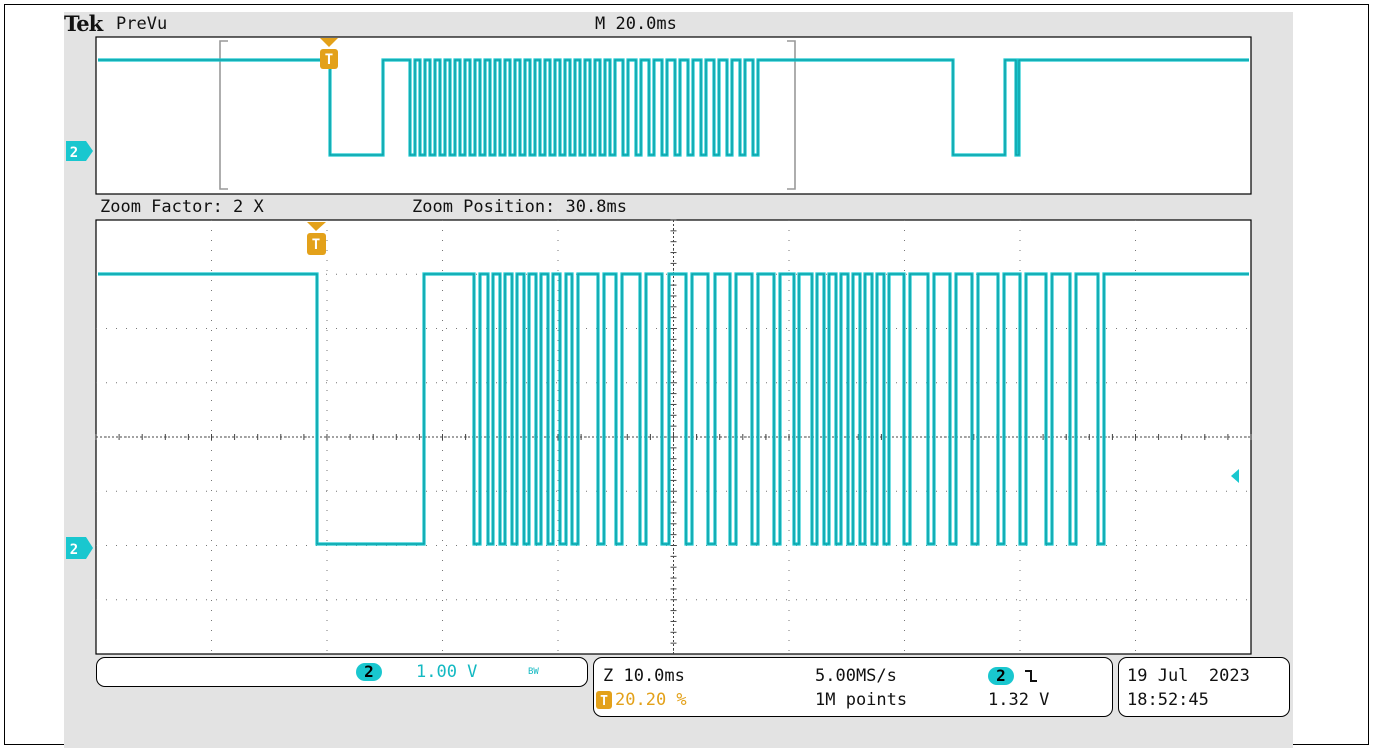 The image size is (1373, 749). Describe the element at coordinates (83, 23) in the screenshot. I see `brand-logo: Tek` at that location.